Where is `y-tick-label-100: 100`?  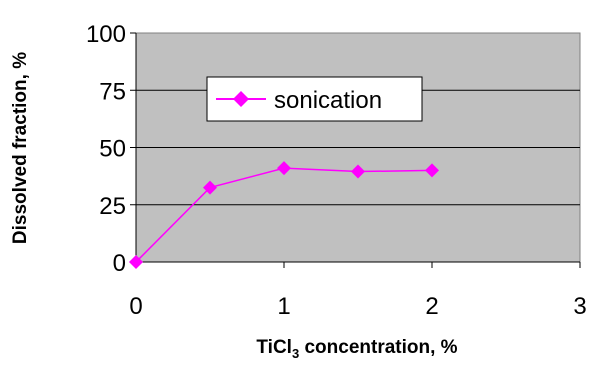 y-tick-label-100: 100 is located at coordinates (106, 34).